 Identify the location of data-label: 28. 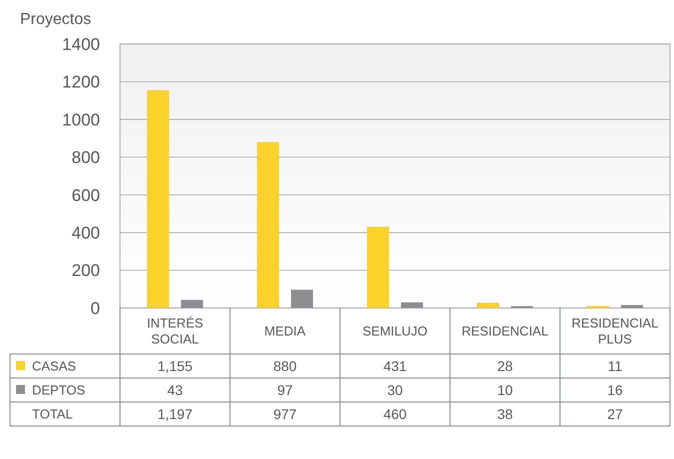
(505, 366).